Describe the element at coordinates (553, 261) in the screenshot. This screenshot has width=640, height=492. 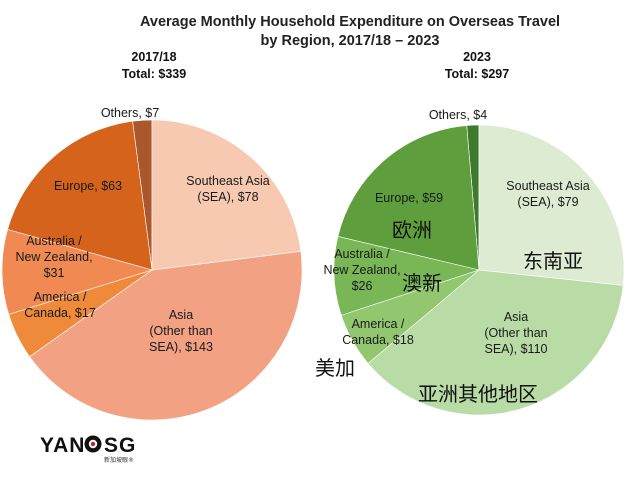
I see `slice-cn-label-2023-0: 东南亚` at that location.